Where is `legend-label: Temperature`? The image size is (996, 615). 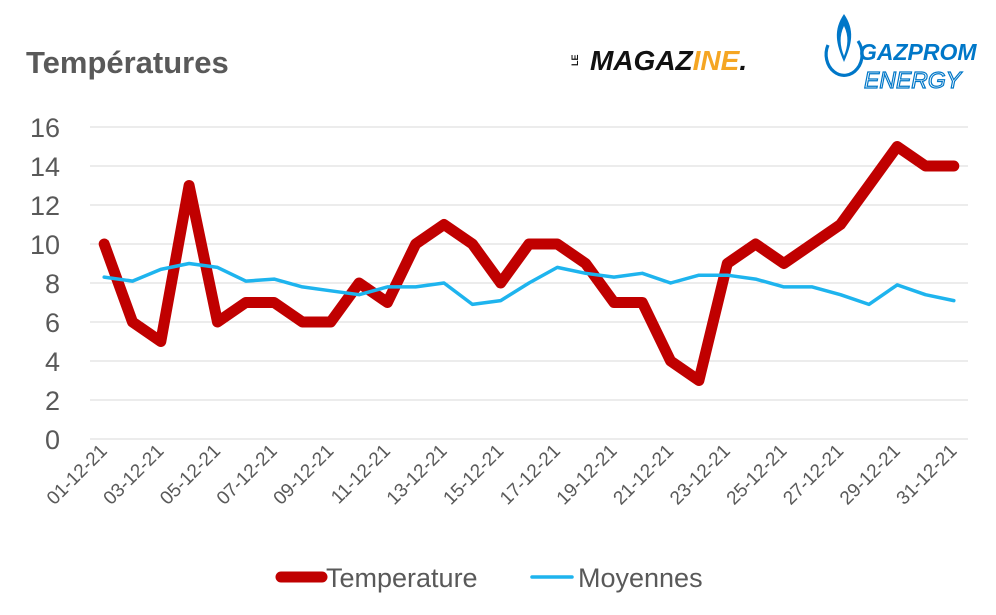
legend-label: Temperature is located at coordinates (402, 578).